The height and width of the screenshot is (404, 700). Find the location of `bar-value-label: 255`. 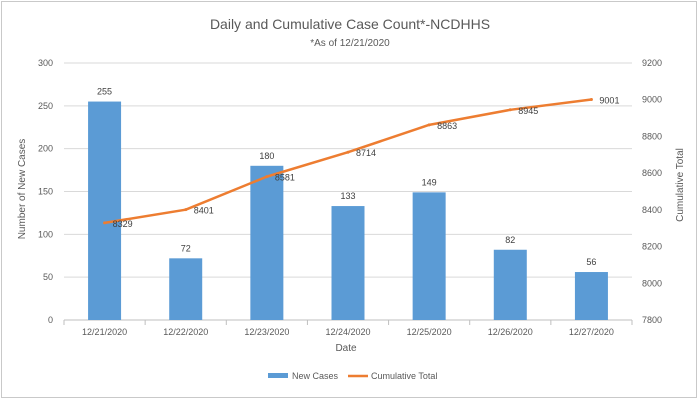

bar-value-label: 255 is located at coordinates (104, 92).